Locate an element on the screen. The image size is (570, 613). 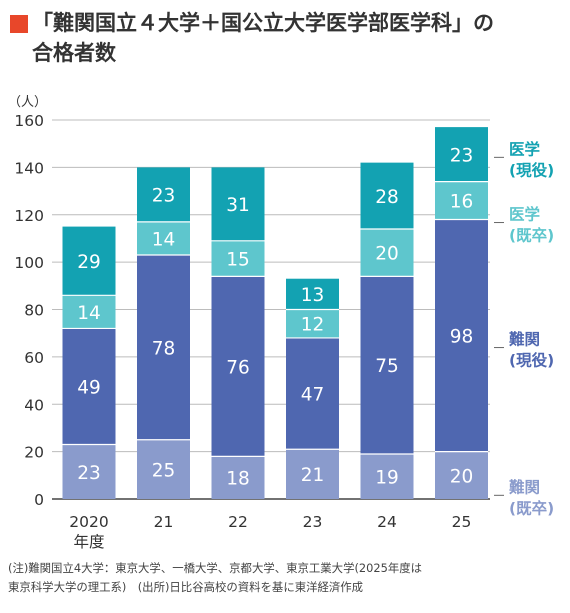
x-tick-label: 2020 is located at coordinates (88, 522).